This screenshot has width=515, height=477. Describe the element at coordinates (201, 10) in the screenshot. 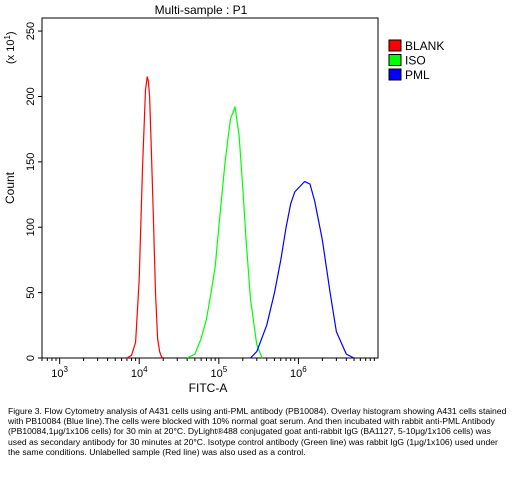

I see `chart-title: Multi-sample : P1` at that location.